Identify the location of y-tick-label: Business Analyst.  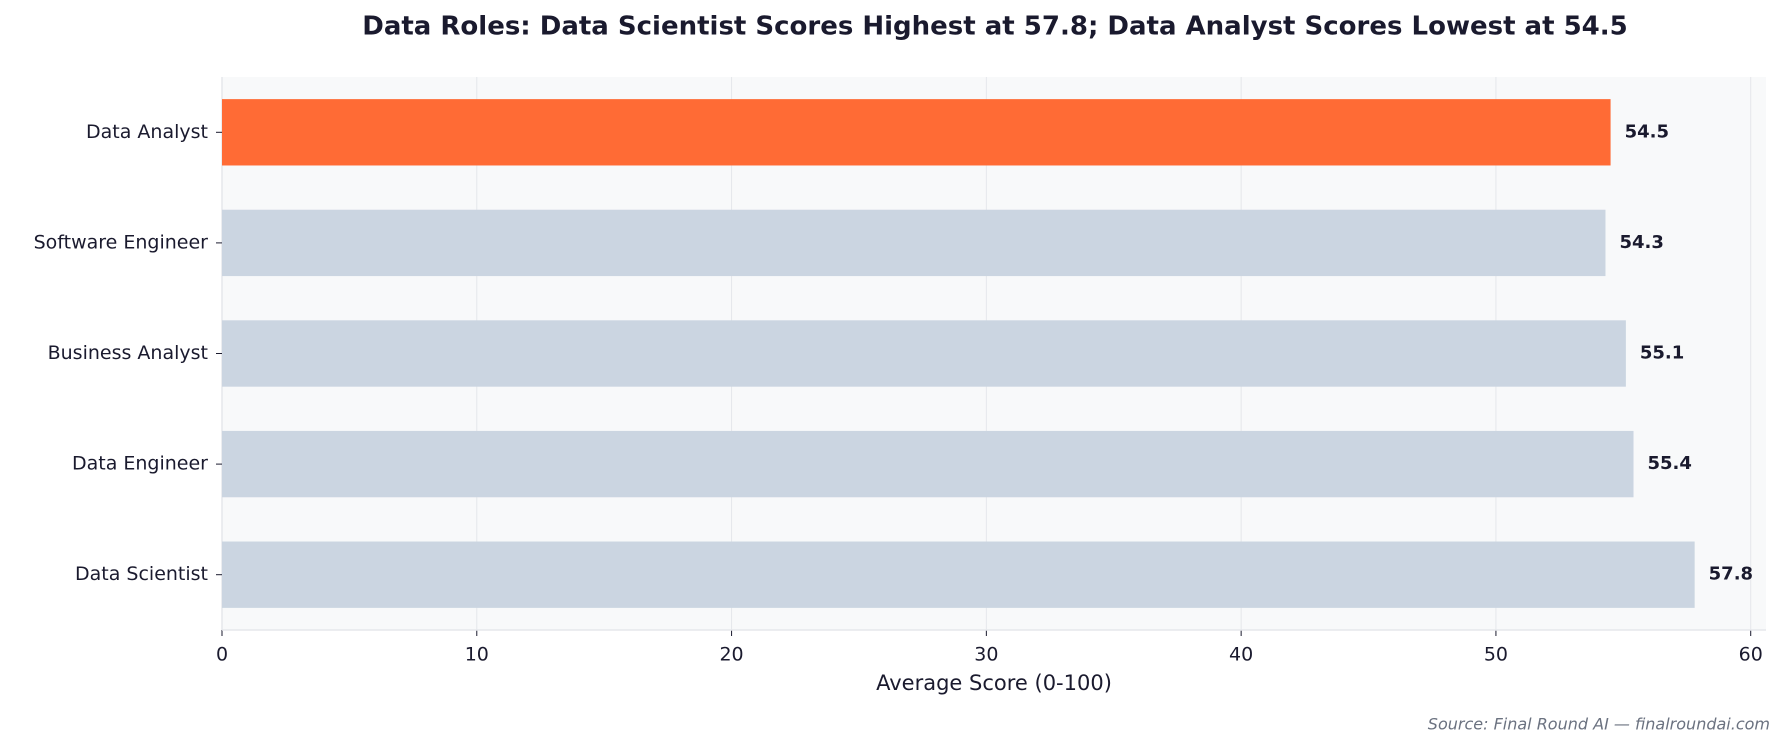
(128, 353).